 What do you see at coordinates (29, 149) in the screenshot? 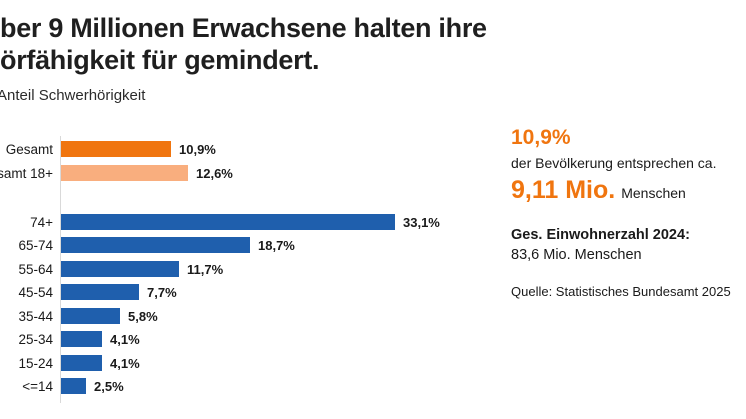
I see `category-label: Gesamt` at bounding box center [29, 149].